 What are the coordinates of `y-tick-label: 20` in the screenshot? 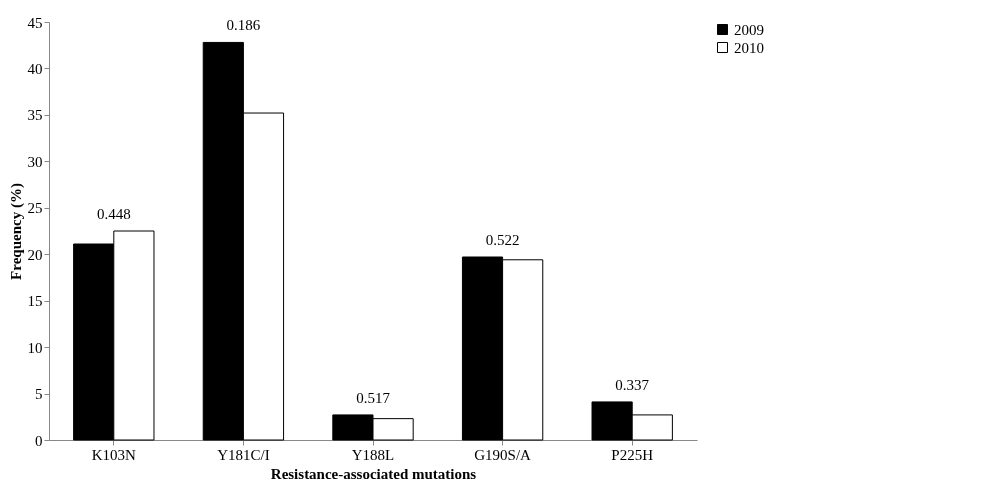 It's located at (35, 254).